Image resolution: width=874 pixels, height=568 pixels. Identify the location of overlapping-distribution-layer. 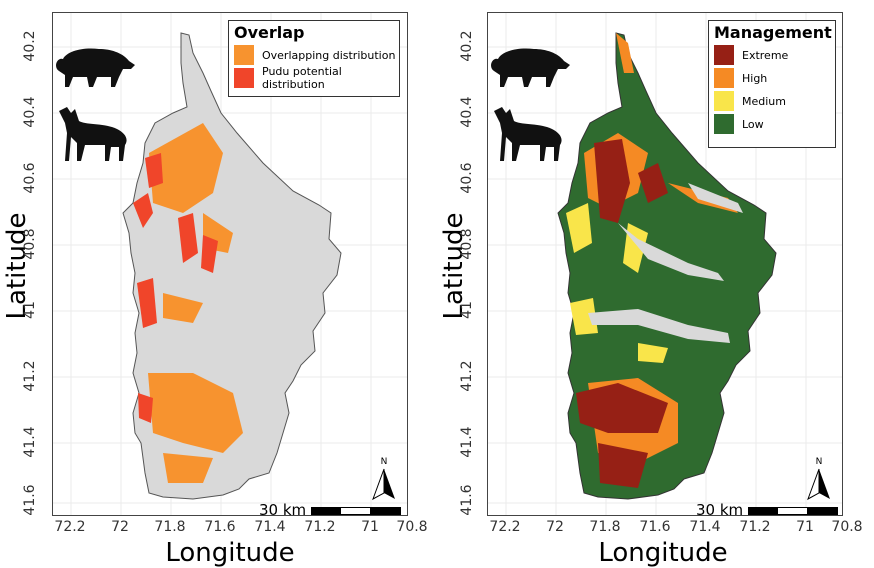
(195, 303).